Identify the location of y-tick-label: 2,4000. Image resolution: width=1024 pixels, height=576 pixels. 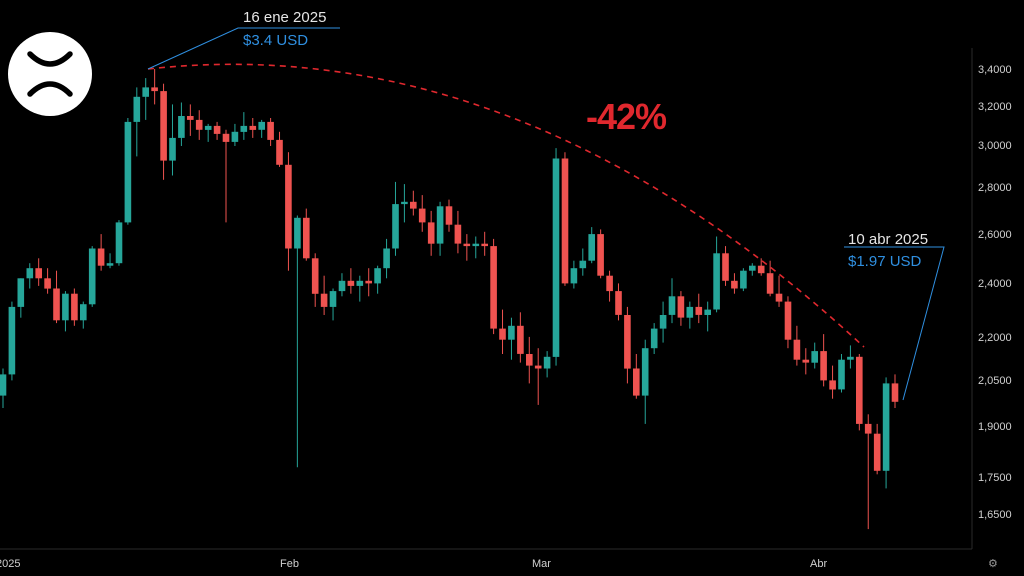
(995, 284).